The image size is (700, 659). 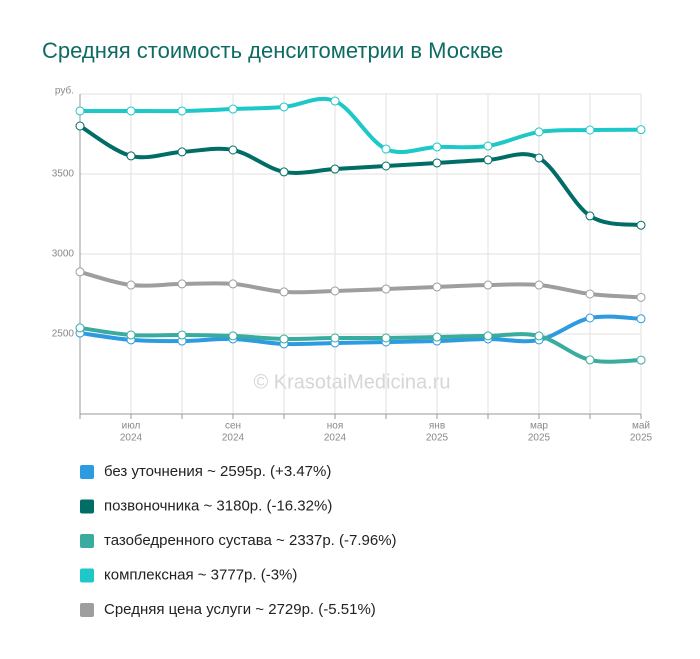 I want to click on x-tick-label: июл, so click(x=131, y=426).